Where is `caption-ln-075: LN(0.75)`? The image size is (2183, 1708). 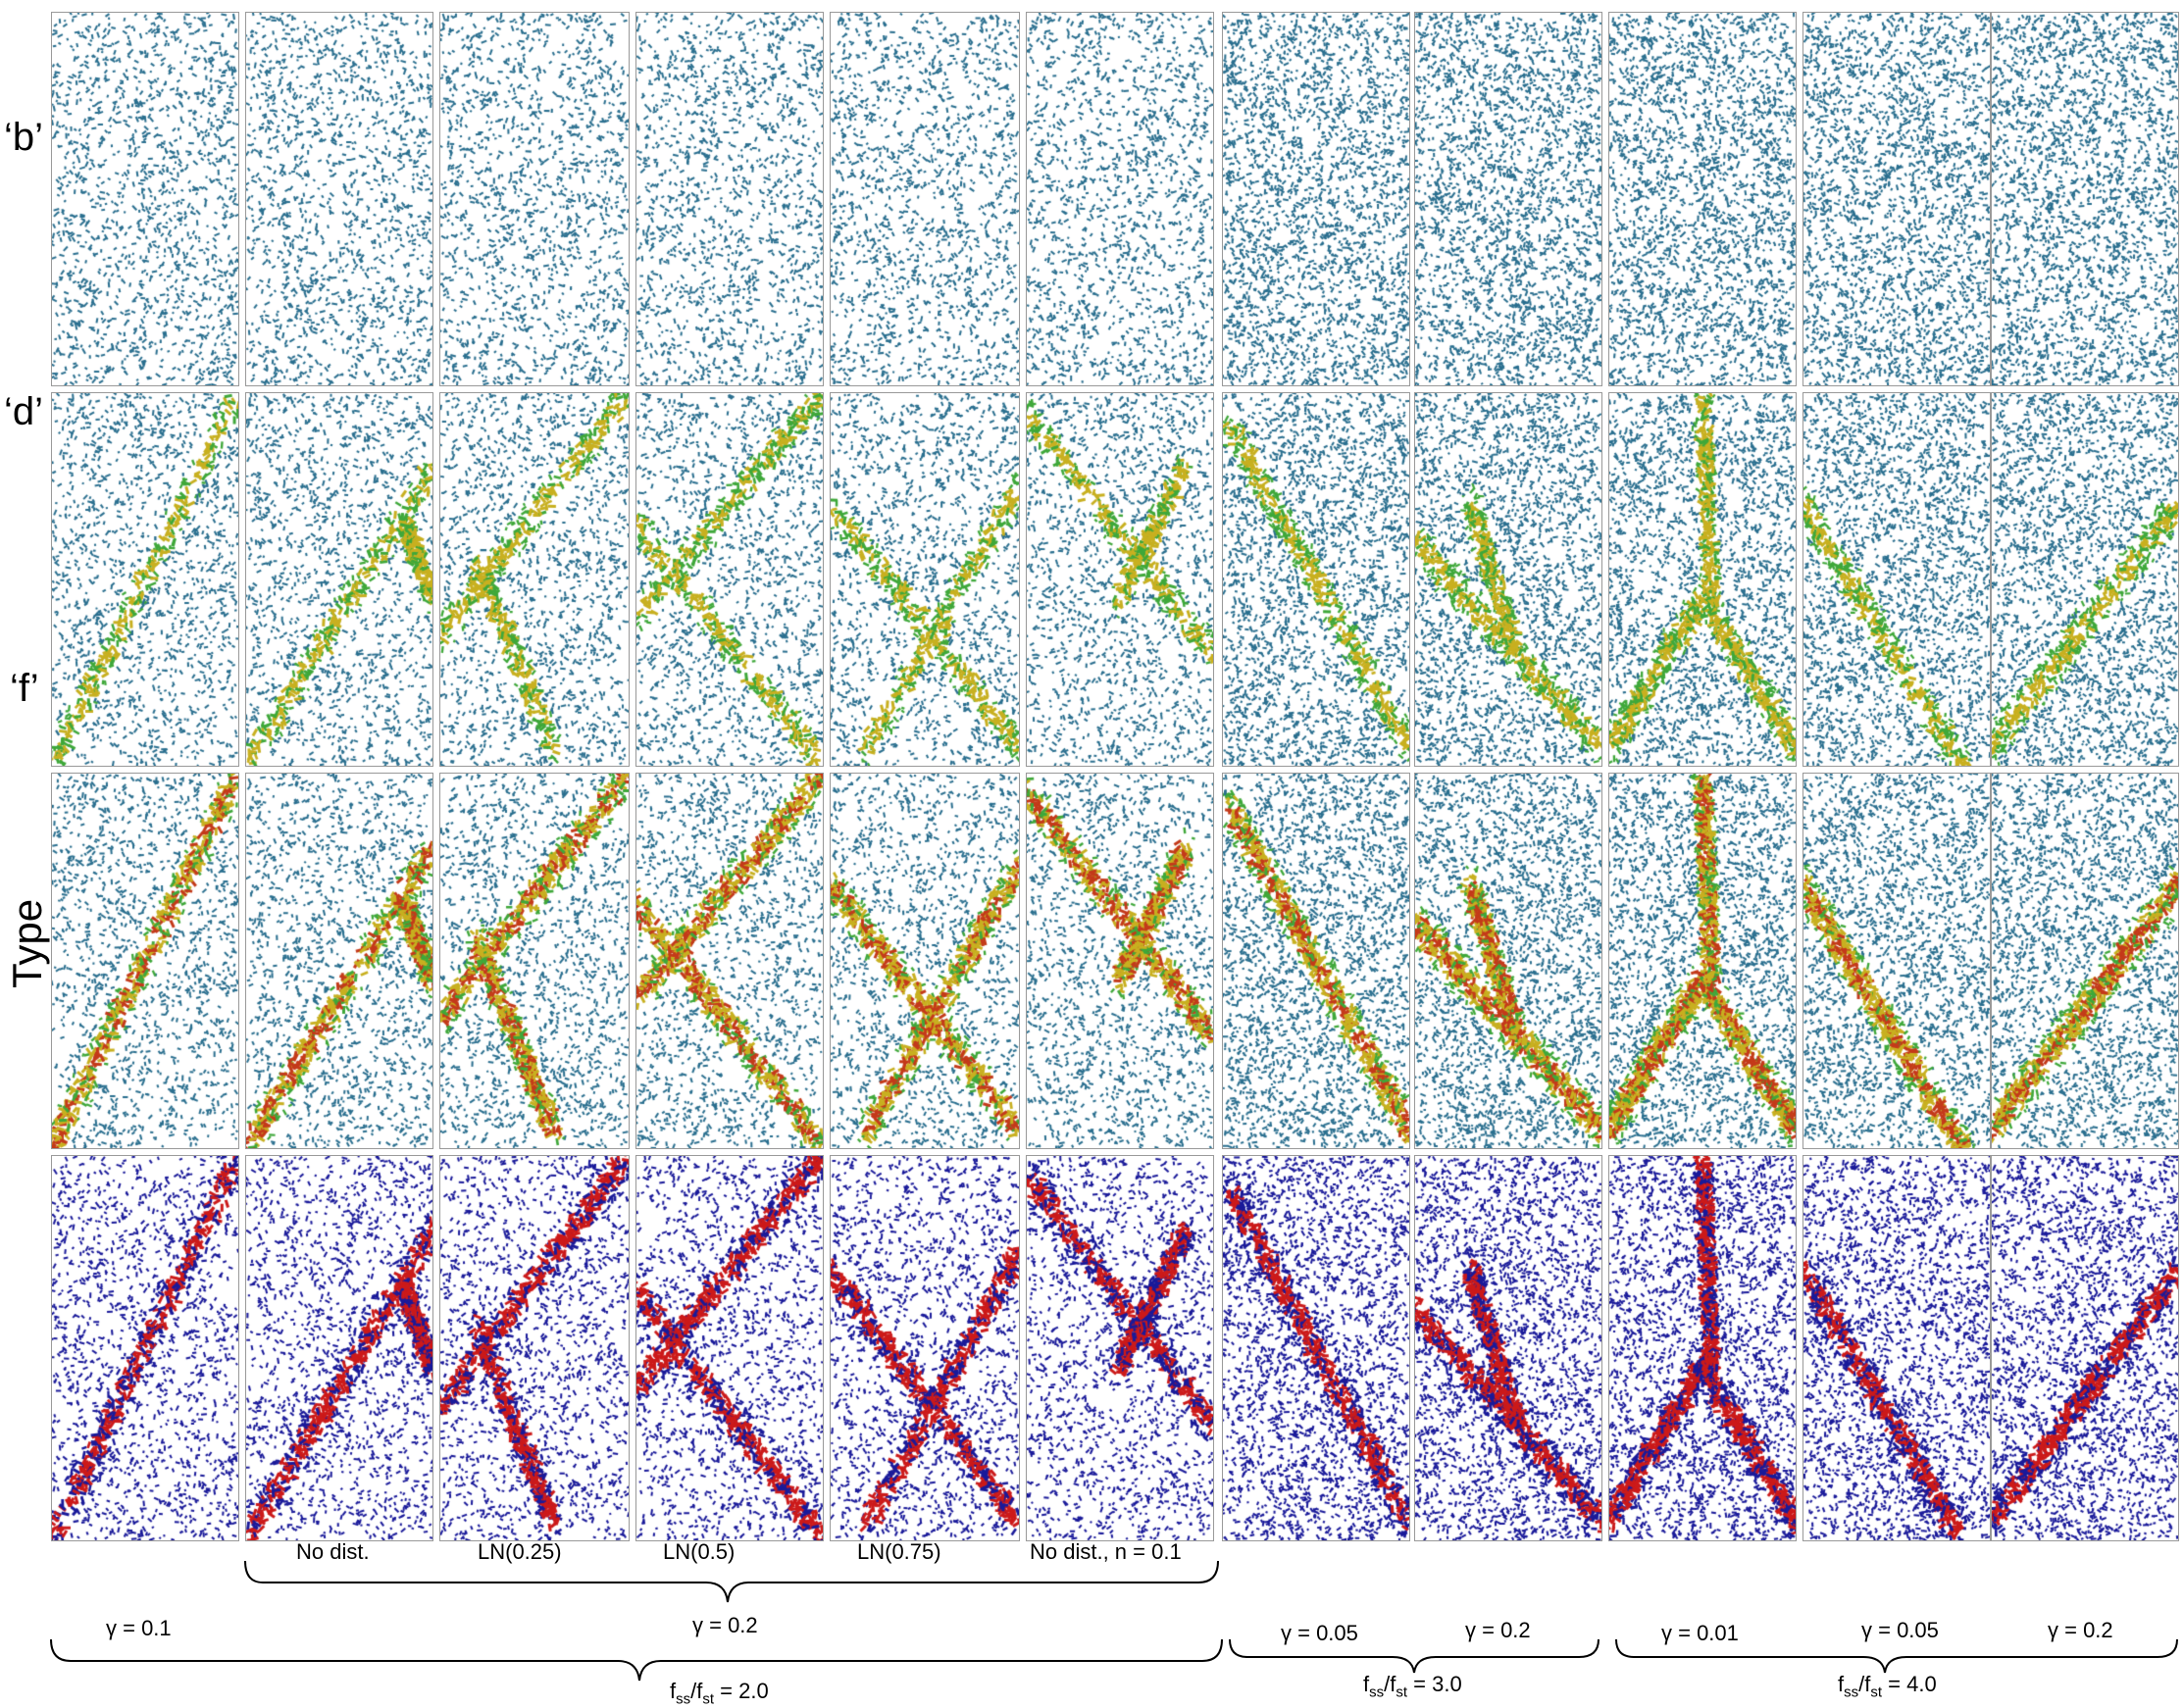 caption-ln-075: LN(0.75) is located at coordinates (899, 1551).